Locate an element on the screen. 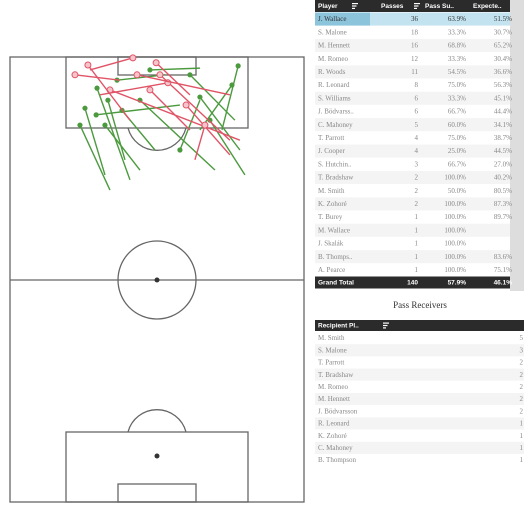 The image size is (530, 509). table-cell: 51.5% is located at coordinates (503, 19).